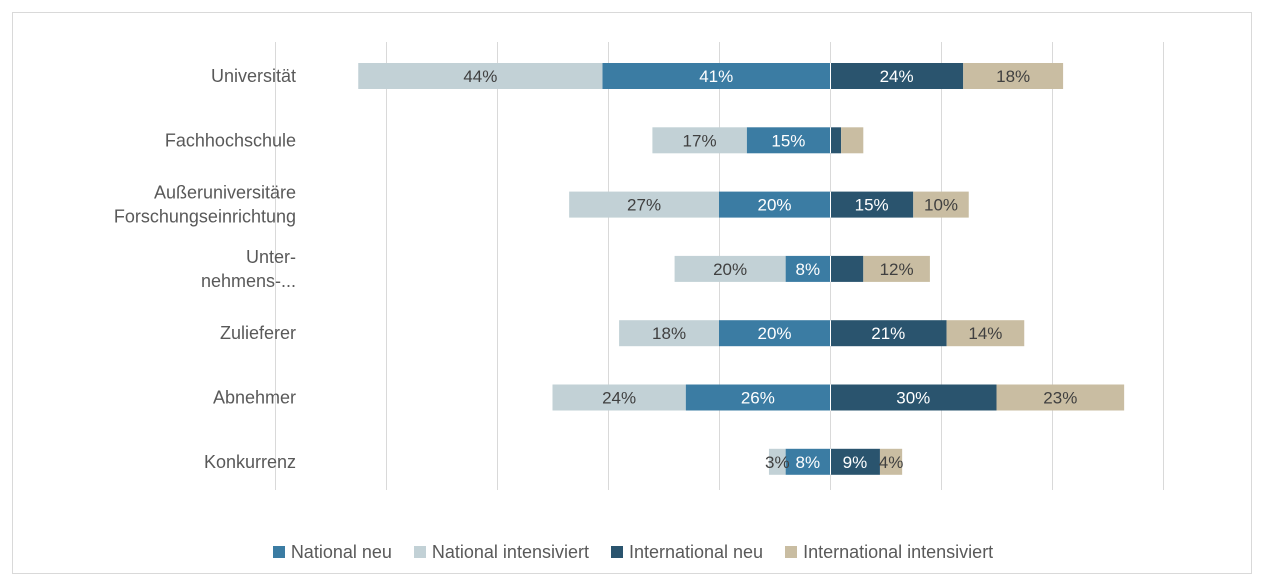  I want to click on legend-item: National intensiviert, so click(501, 552).